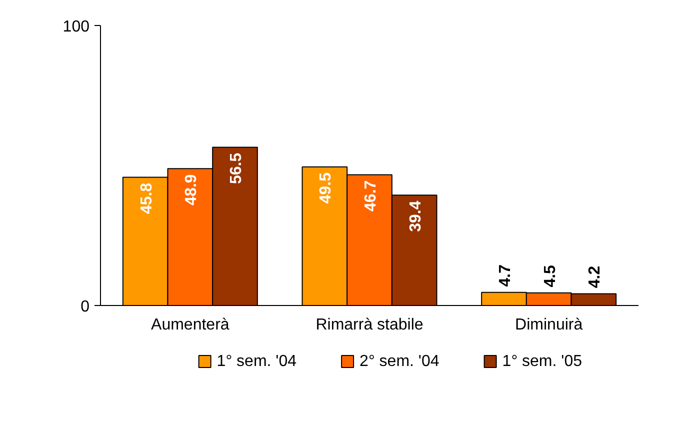 Image resolution: width=679 pixels, height=430 pixels. What do you see at coordinates (370, 325) in the screenshot?
I see `x-tick-label: Rimarrà stabile` at bounding box center [370, 325].